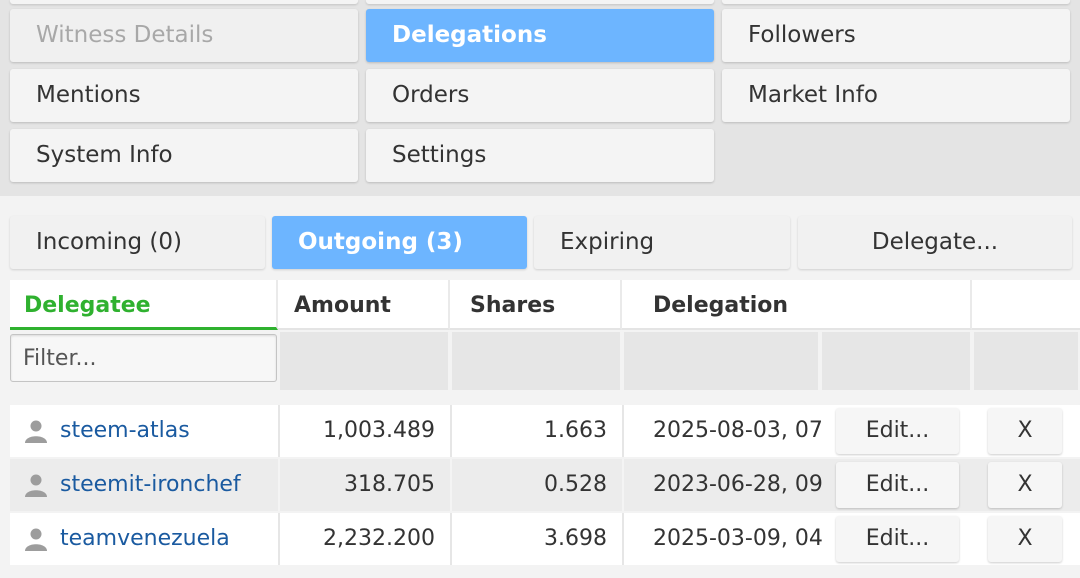  Describe the element at coordinates (540, 35) in the screenshot. I see `nav-delegations: Delegations` at that location.